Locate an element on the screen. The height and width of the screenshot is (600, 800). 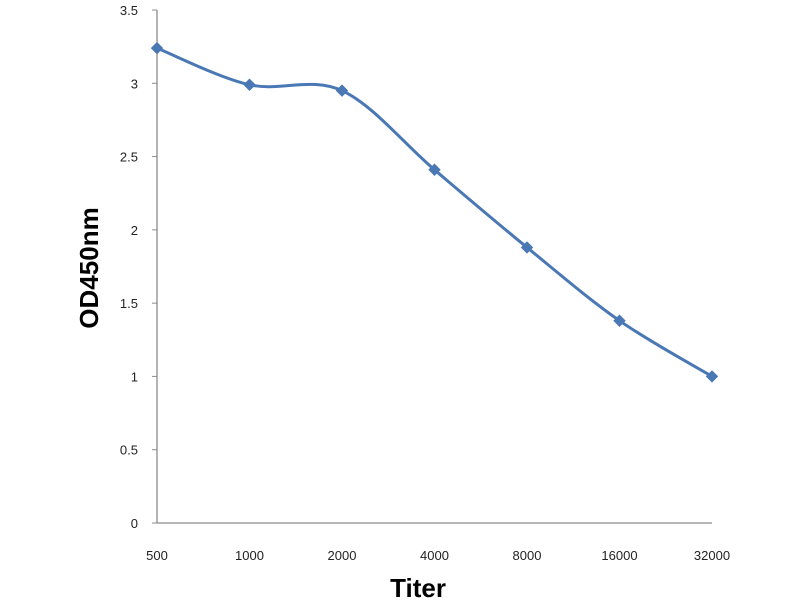
y-tick-label: 0.5 is located at coordinates (129, 450).